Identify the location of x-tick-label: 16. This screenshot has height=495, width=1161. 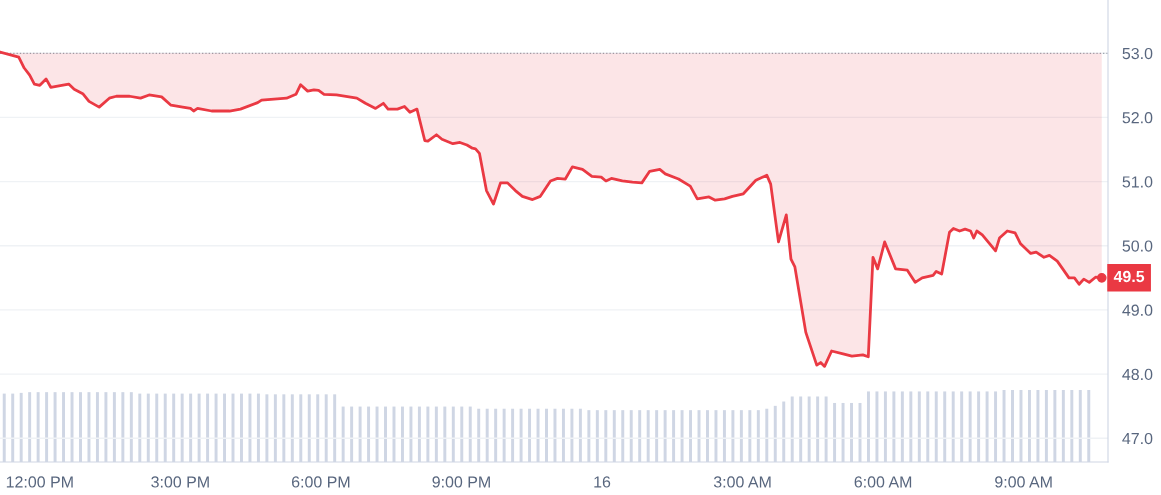
(602, 482).